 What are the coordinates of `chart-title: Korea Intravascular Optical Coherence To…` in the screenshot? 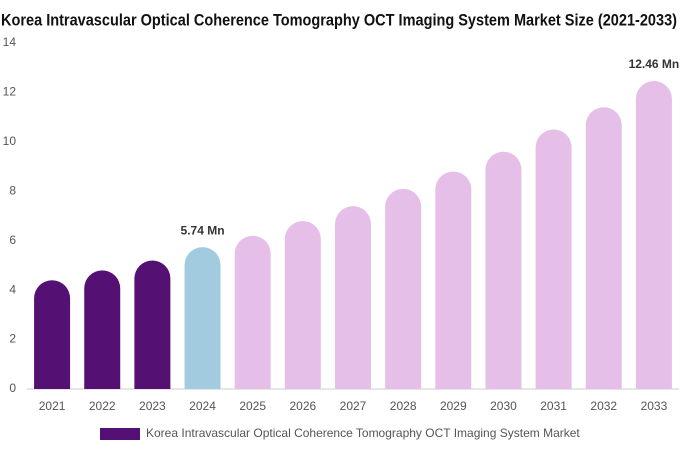 It's located at (339, 19).